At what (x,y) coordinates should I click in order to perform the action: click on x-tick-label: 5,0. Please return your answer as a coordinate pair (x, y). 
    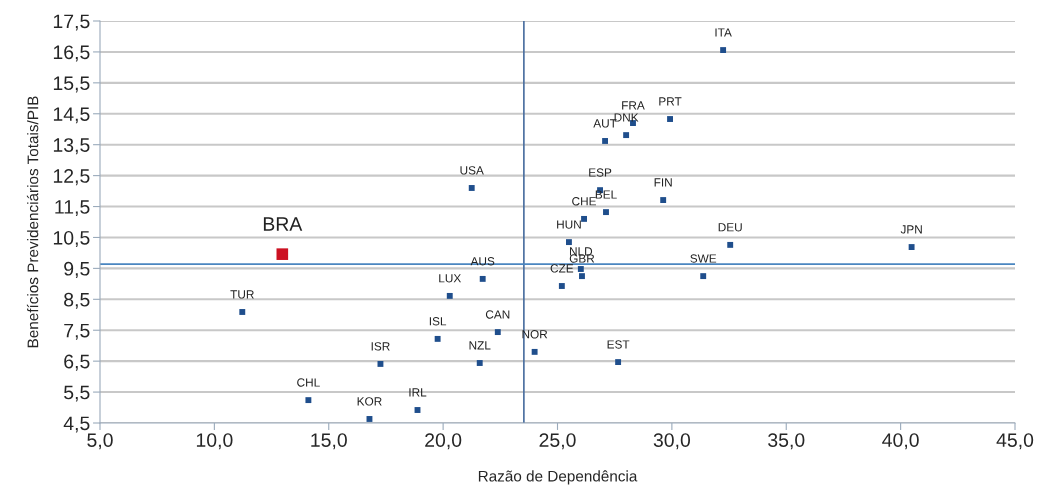
    Looking at the image, I should click on (100, 441).